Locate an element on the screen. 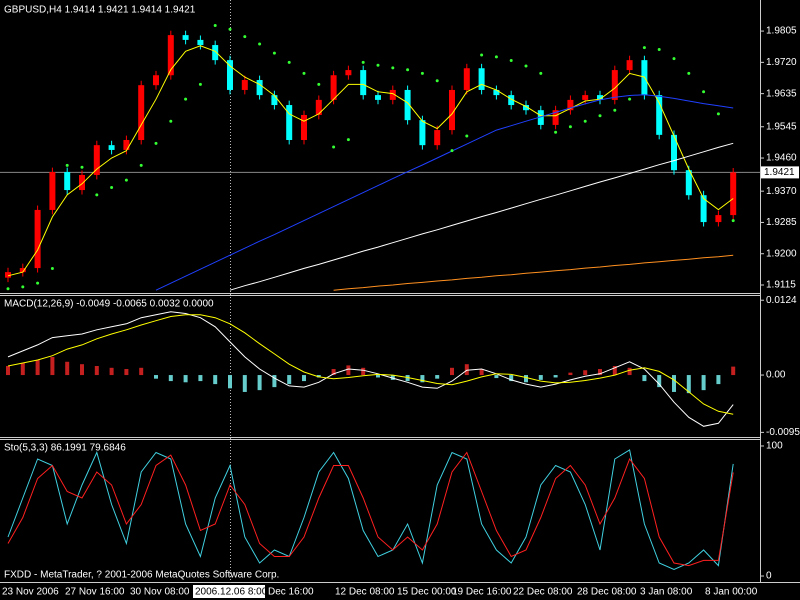 The height and width of the screenshot is (600, 800). panel-title: Sto(5,3,3) 86.1991 79.6846 is located at coordinates (65, 448).